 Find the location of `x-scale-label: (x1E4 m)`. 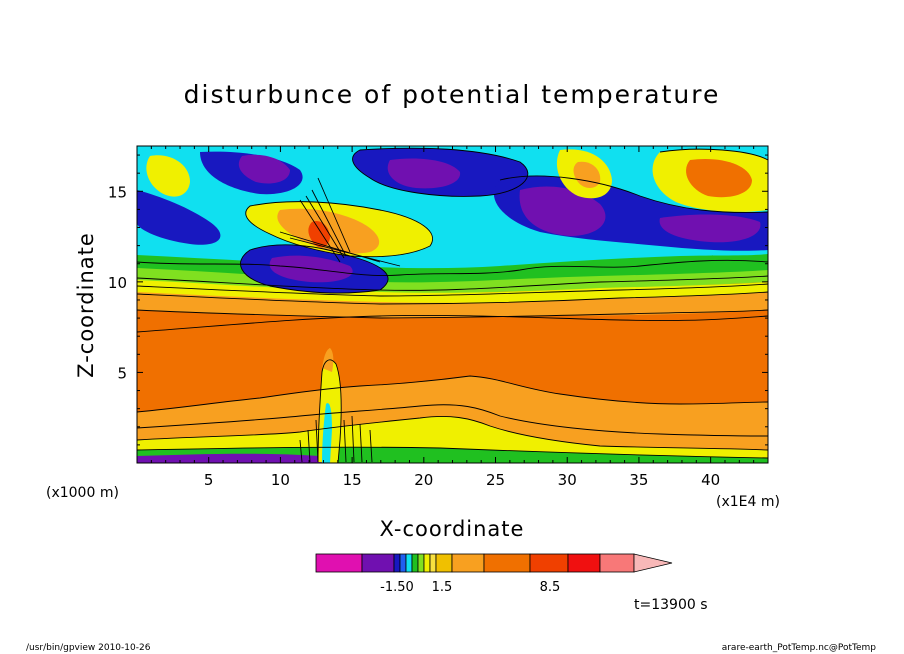

x-scale-label: (x1E4 m) is located at coordinates (748, 502).